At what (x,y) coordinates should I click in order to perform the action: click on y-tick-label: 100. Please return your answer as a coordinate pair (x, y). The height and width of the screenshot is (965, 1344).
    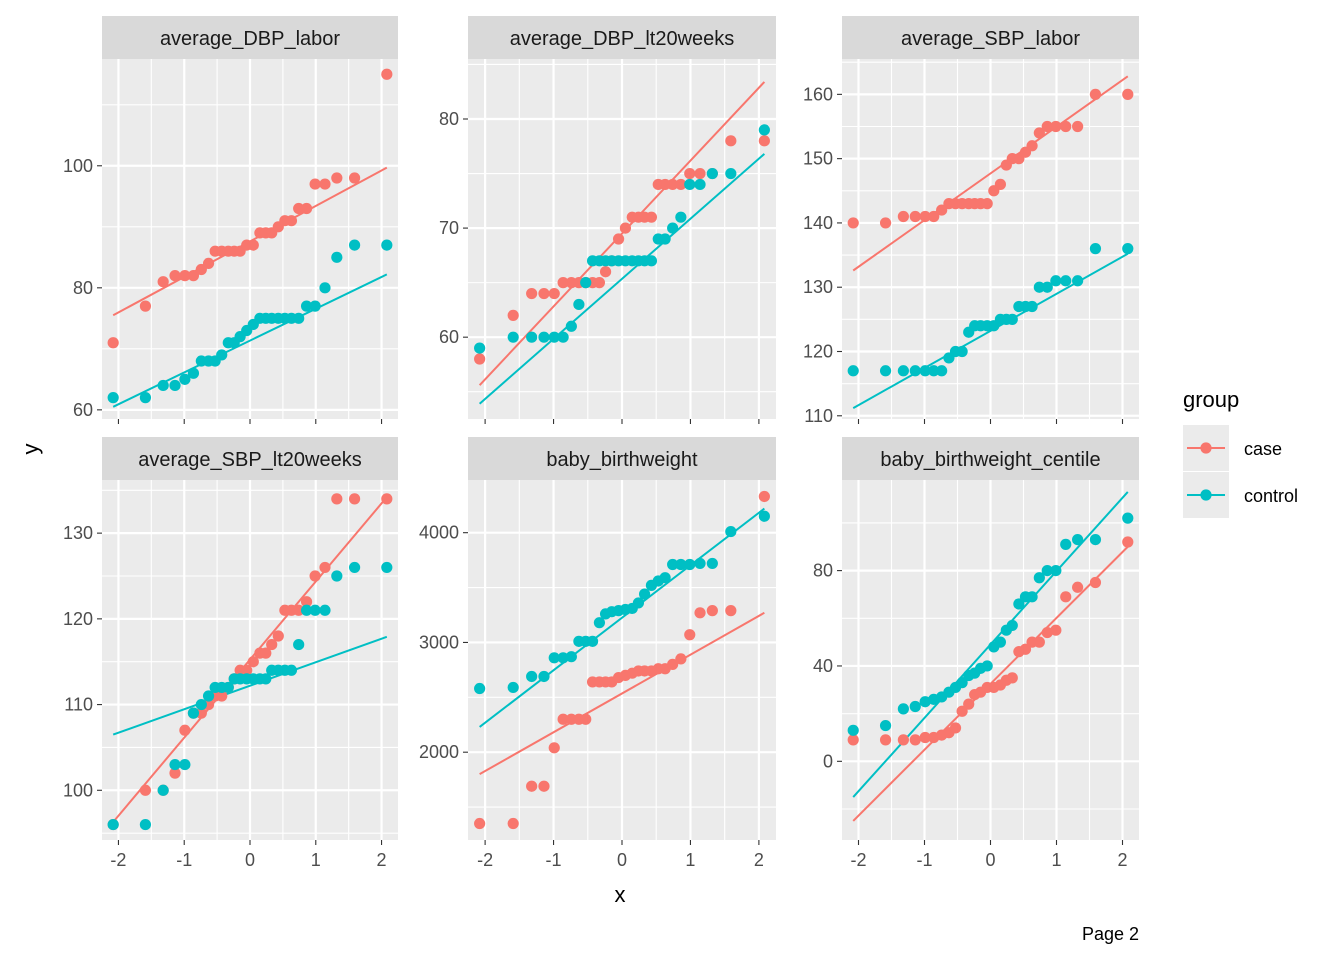
    Looking at the image, I should click on (78, 166).